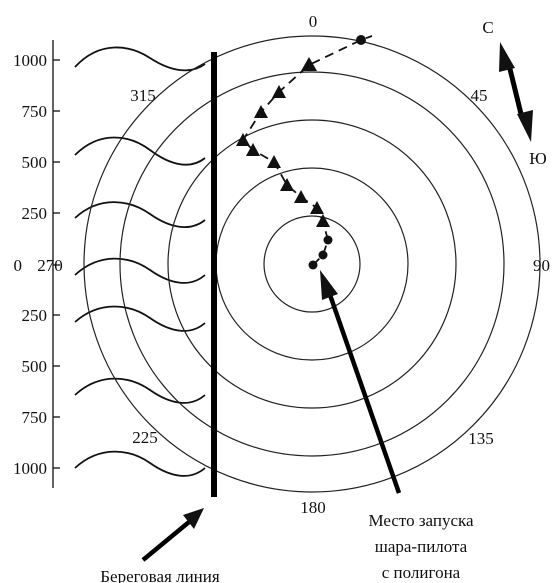 Image resolution: width=559 pixels, height=583 pixels. I want to click on bearing-315: 315, so click(143, 95).